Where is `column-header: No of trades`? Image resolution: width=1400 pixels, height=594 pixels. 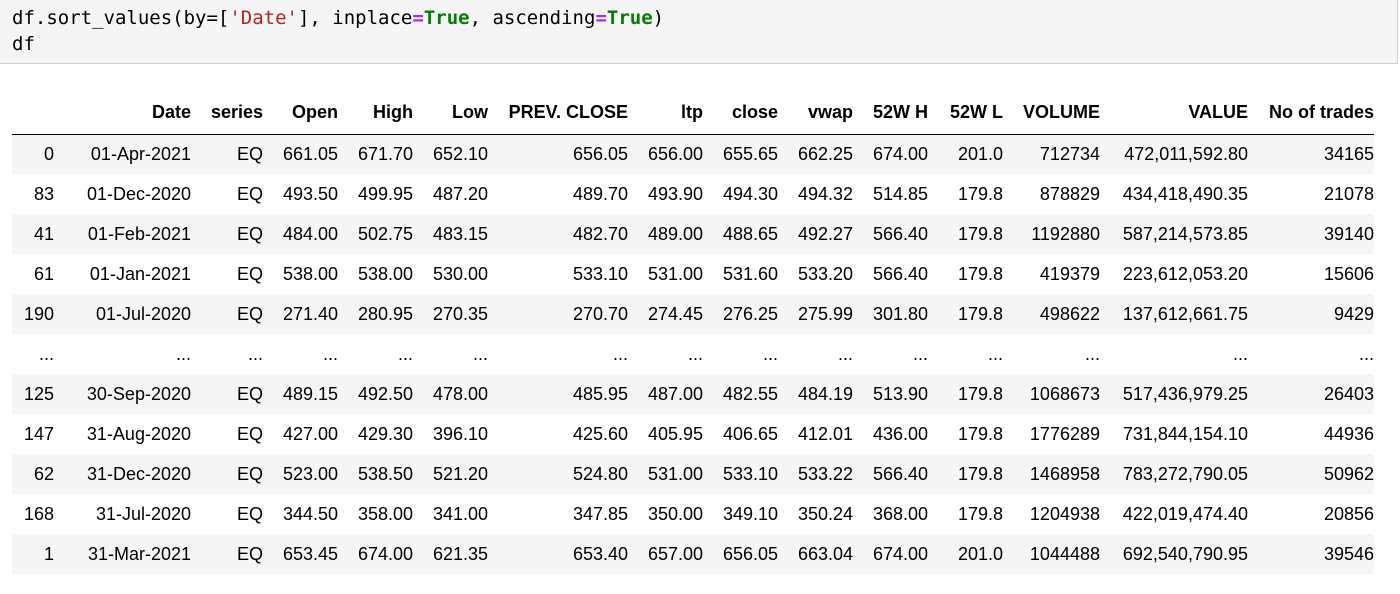
column-header: No of trades is located at coordinates (1311, 113).